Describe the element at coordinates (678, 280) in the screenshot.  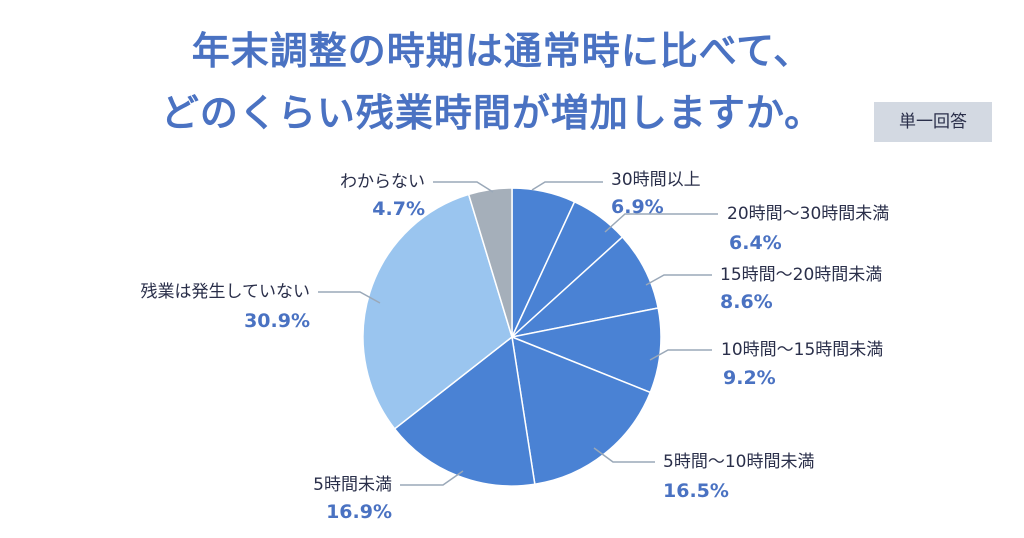
I see `leader-line-15-20h` at that location.